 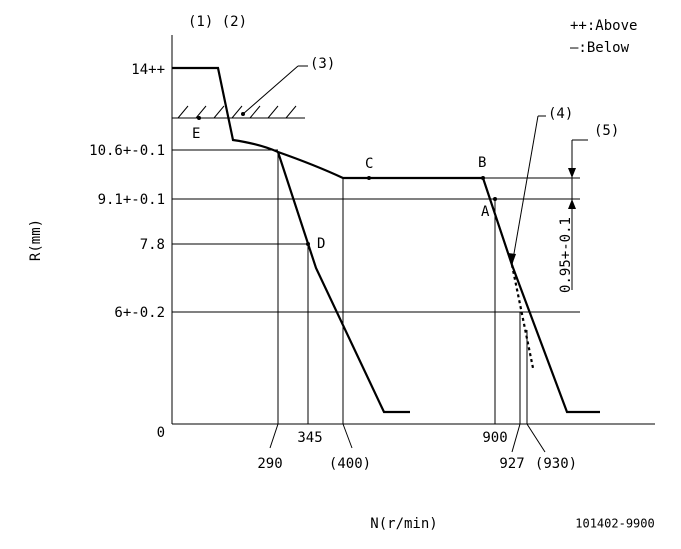 I want to click on legend-above: ++:Above, so click(x=603, y=26).